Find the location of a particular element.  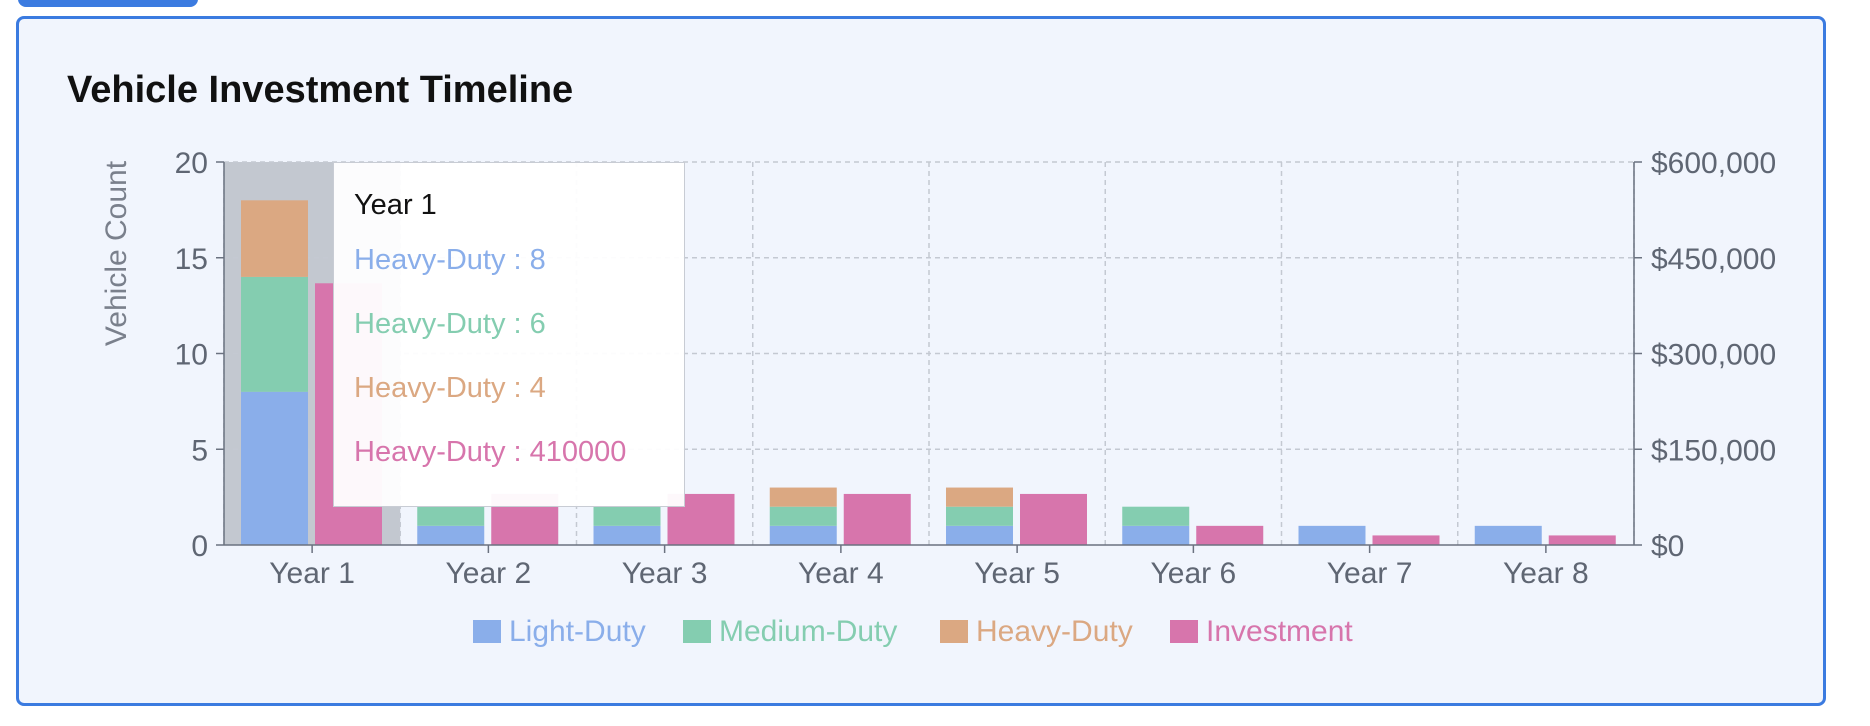

right-tick-label: $150,000 is located at coordinates (1713, 450).